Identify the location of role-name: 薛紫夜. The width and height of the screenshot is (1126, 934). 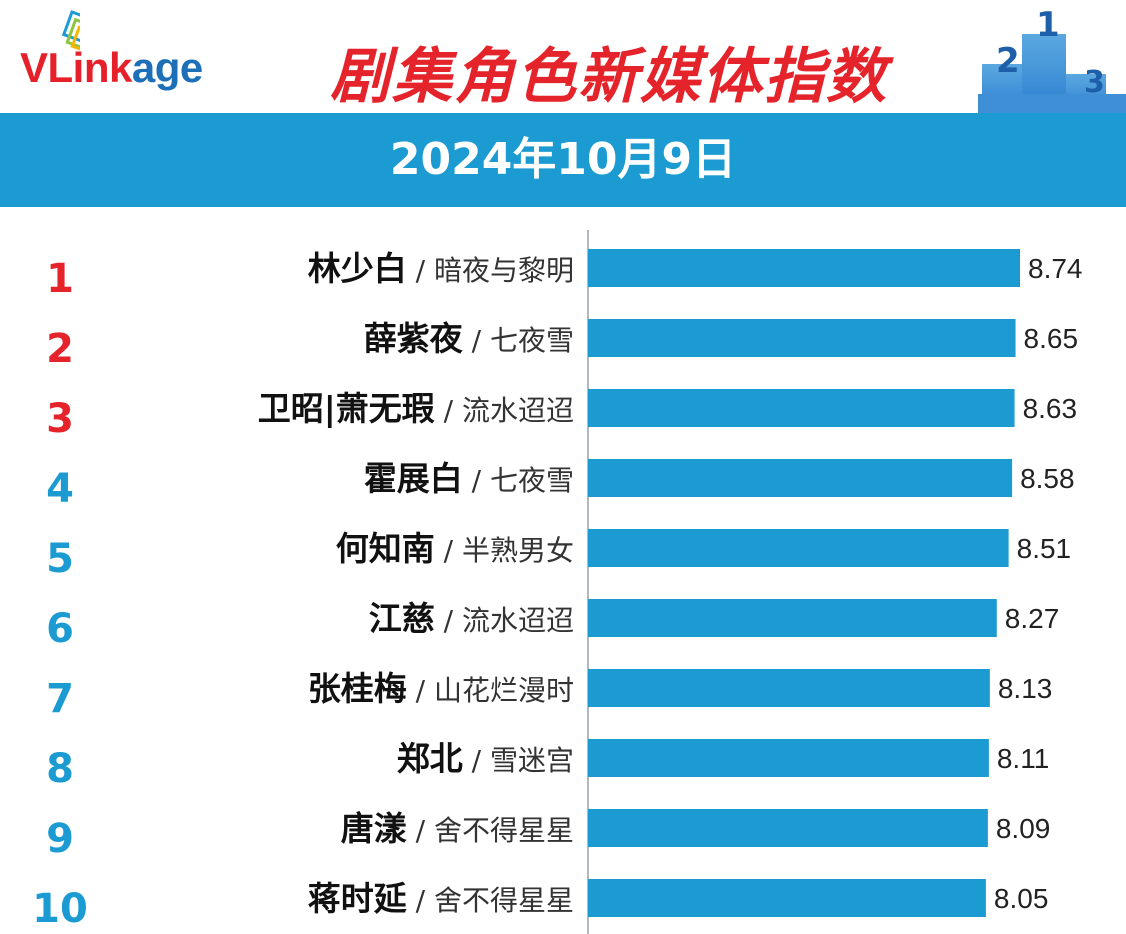
(414, 338).